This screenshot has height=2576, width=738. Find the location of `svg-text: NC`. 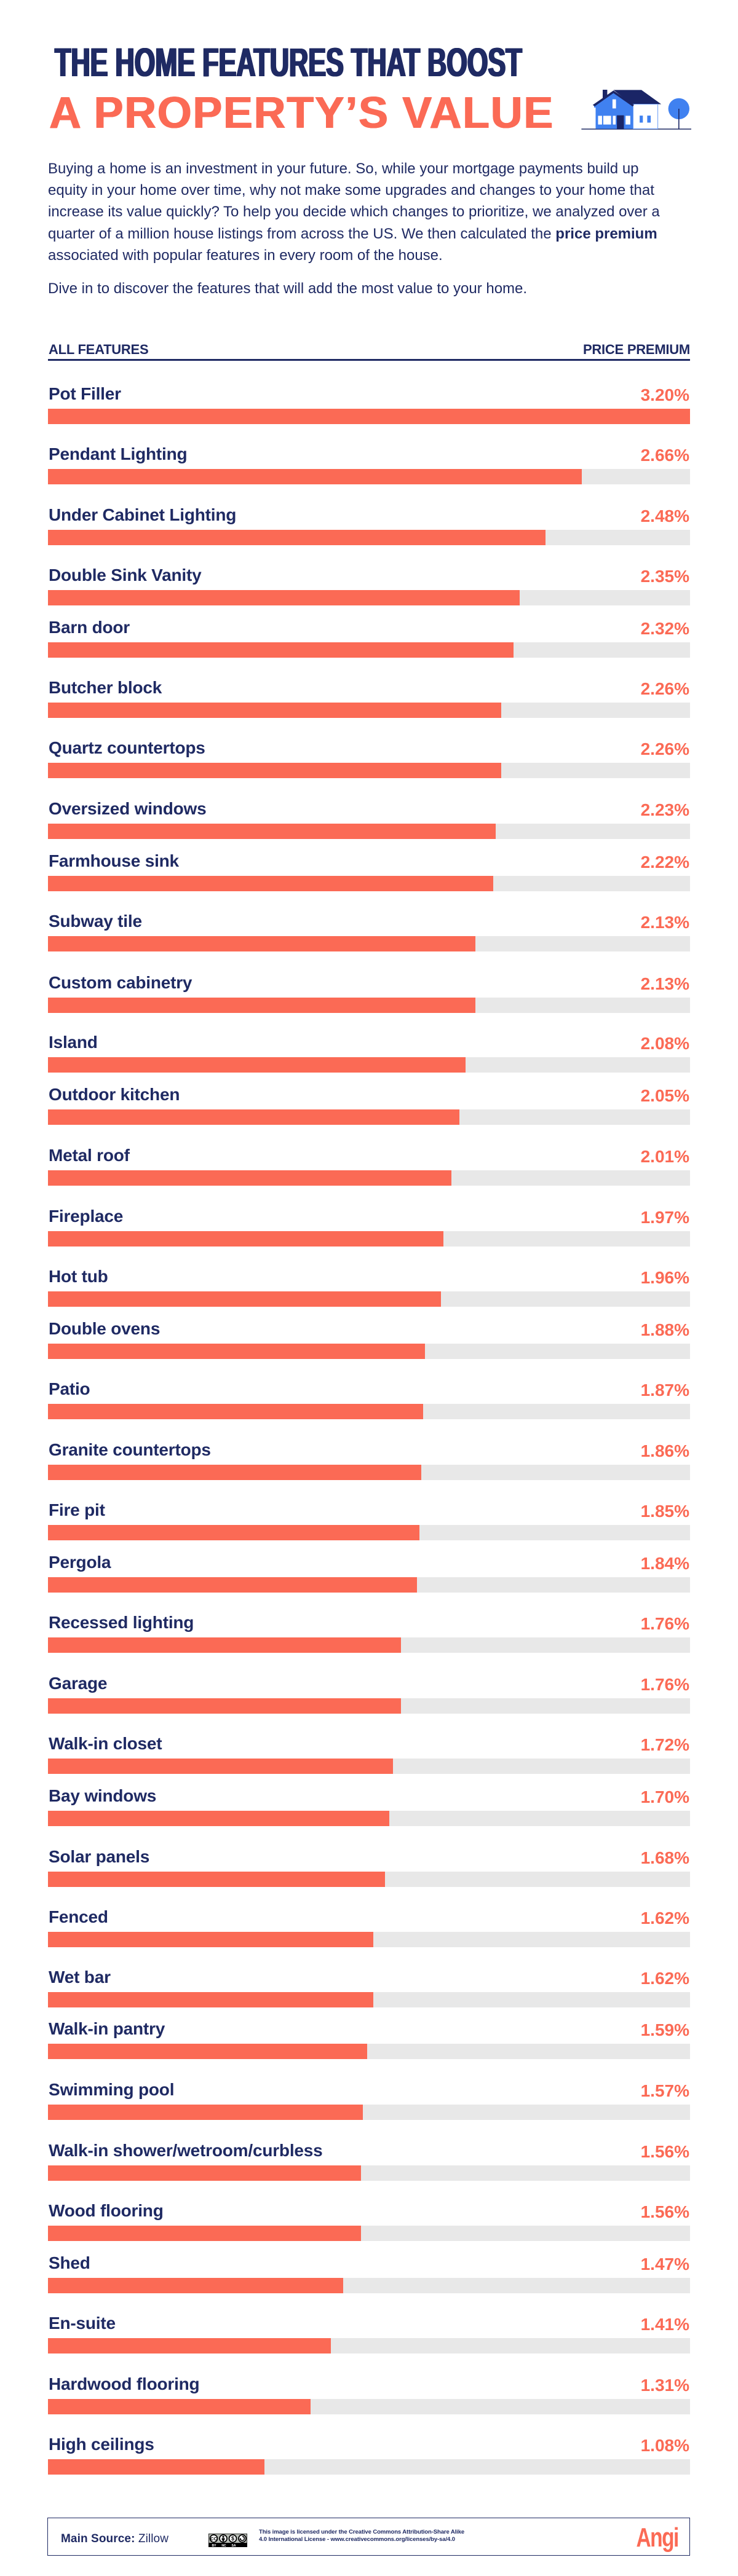

svg-text: NC is located at coordinates (223, 2546).